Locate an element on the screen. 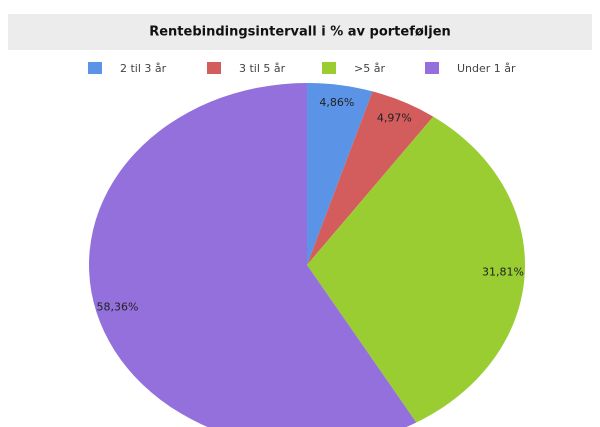 Image resolution: width=600 pixels, height=427 pixels. legend-label: >5 år is located at coordinates (369, 68).